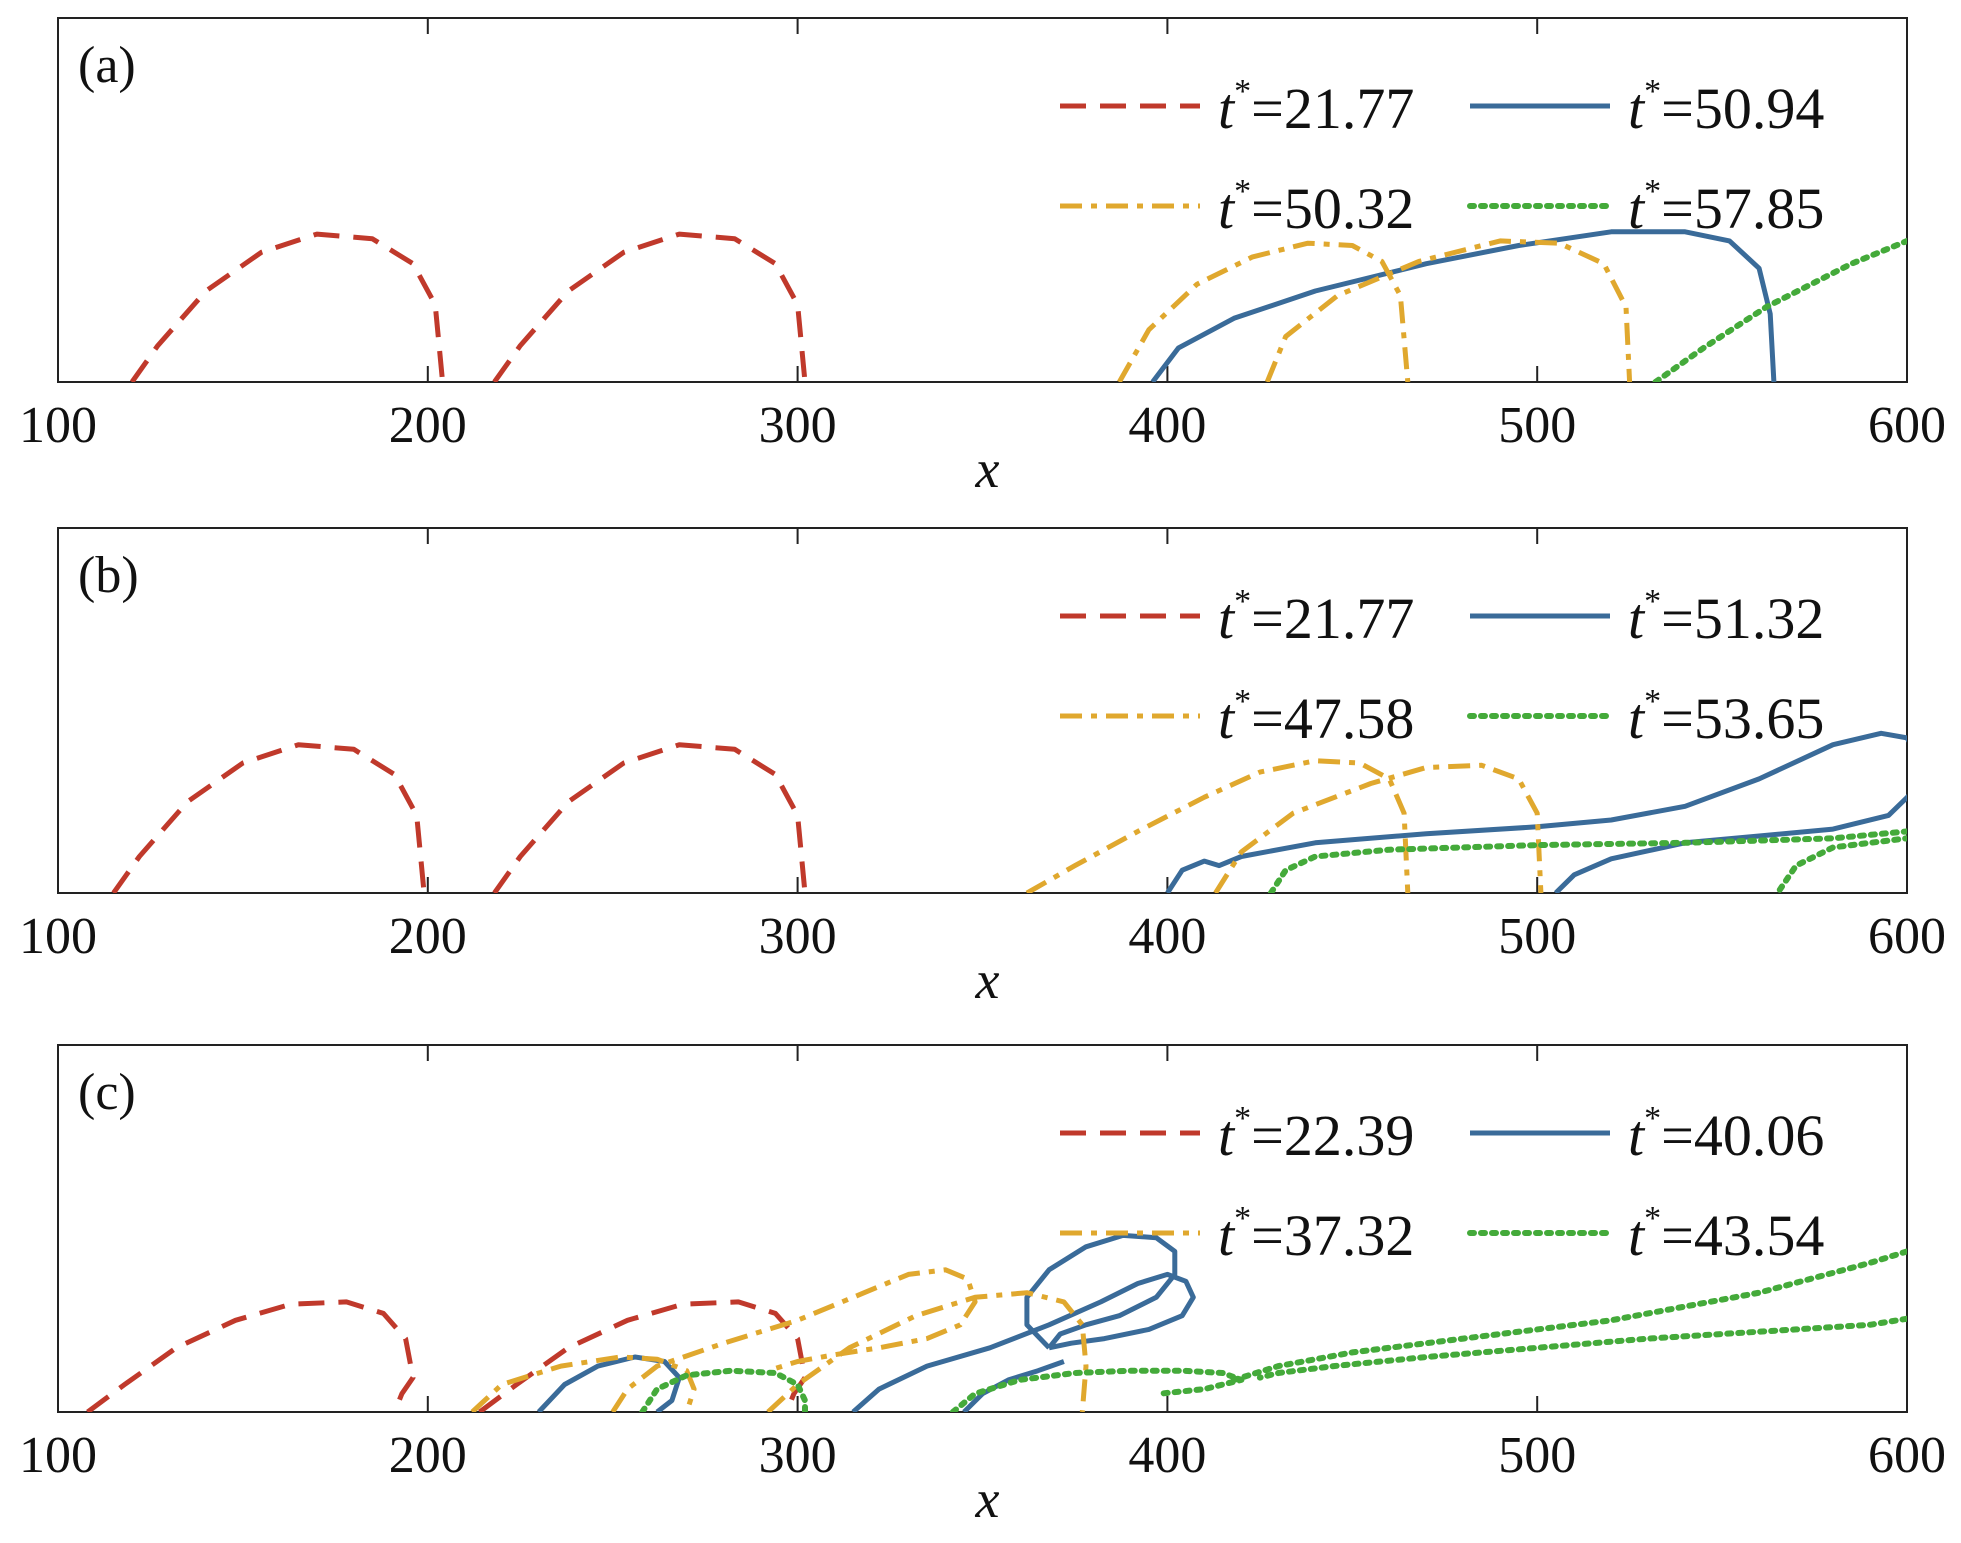 The image size is (1961, 1543). I want to click on legend-label: t*=50.94, so click(1726, 107).